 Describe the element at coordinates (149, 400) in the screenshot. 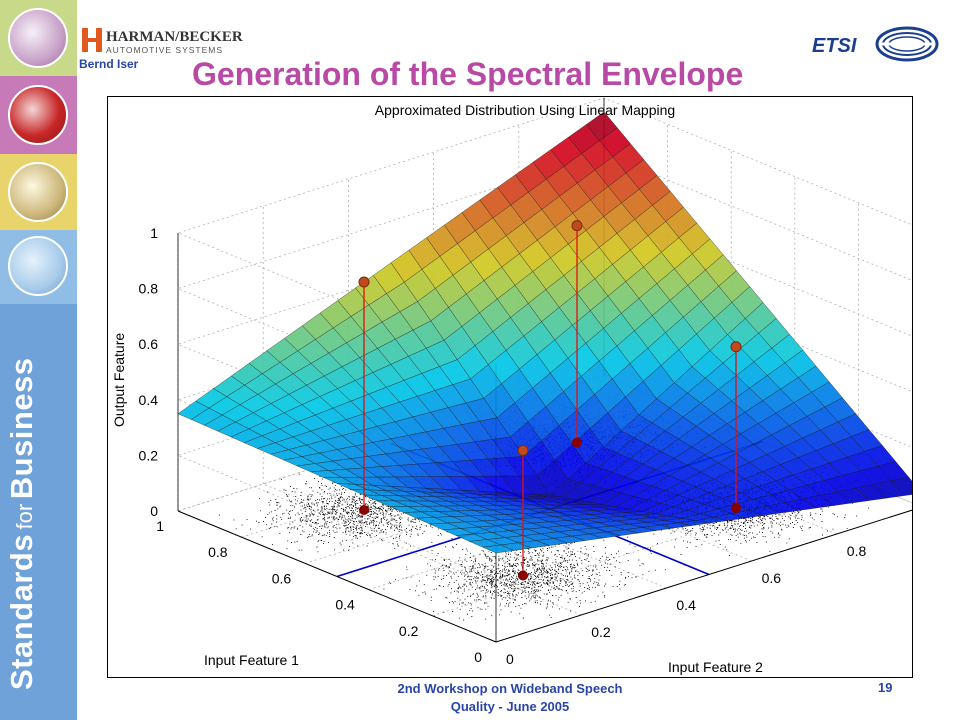

I see `z-tick-label: 0.4` at that location.